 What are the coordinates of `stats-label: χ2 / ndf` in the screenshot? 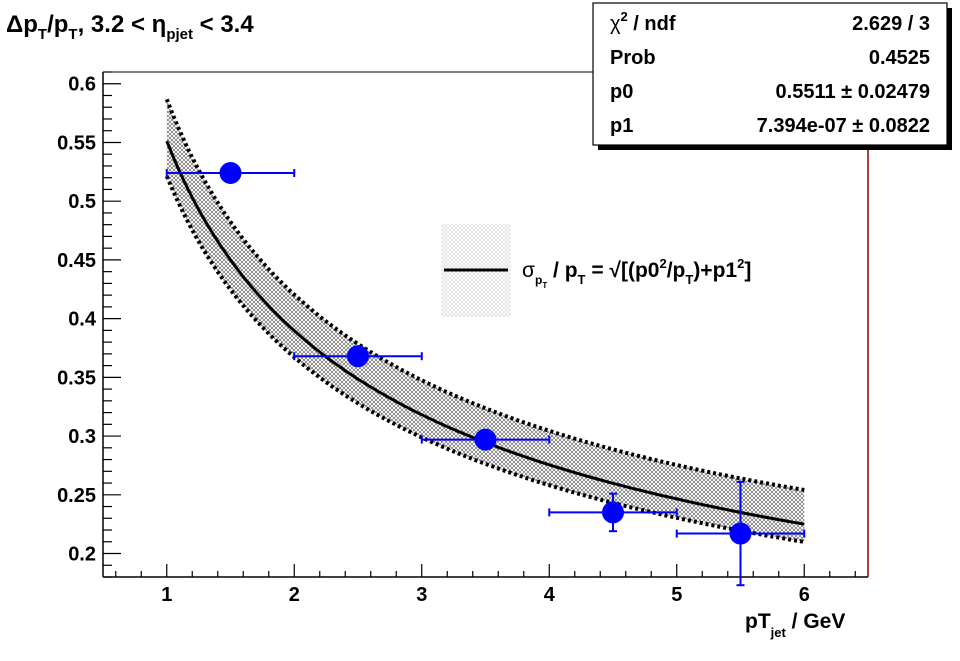 It's located at (643, 22).